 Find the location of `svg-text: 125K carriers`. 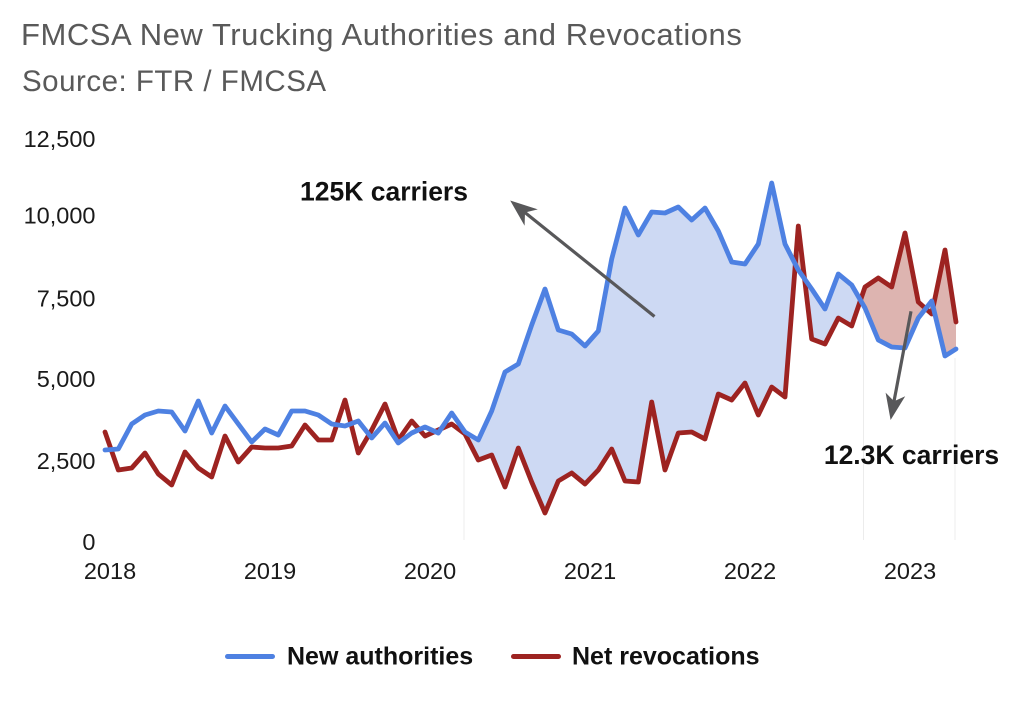

svg-text: 125K carriers is located at coordinates (384, 192).